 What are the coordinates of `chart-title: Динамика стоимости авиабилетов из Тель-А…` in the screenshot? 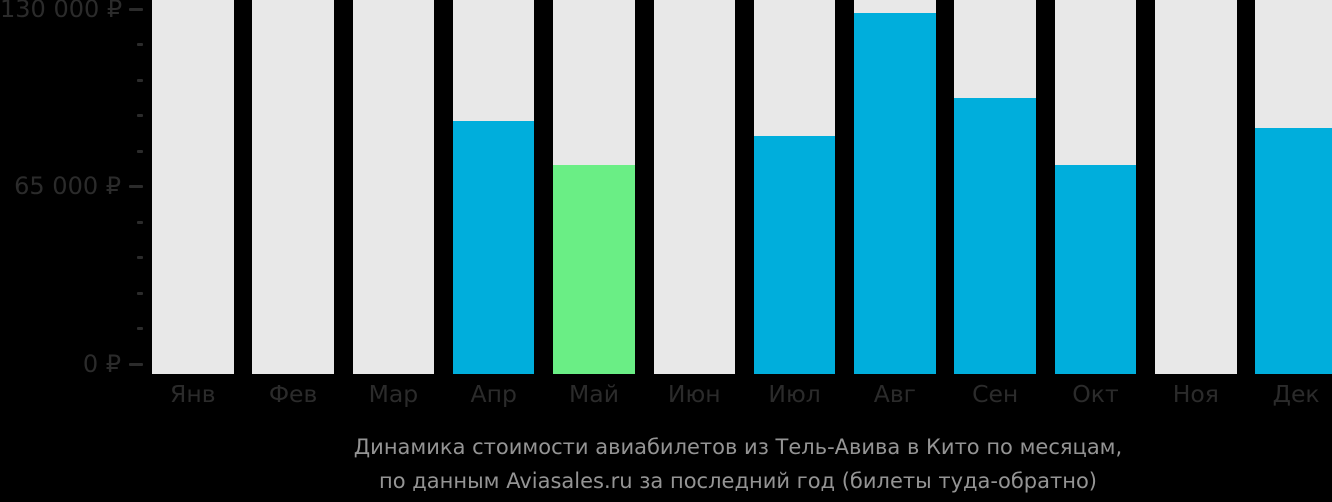 It's located at (738, 464).